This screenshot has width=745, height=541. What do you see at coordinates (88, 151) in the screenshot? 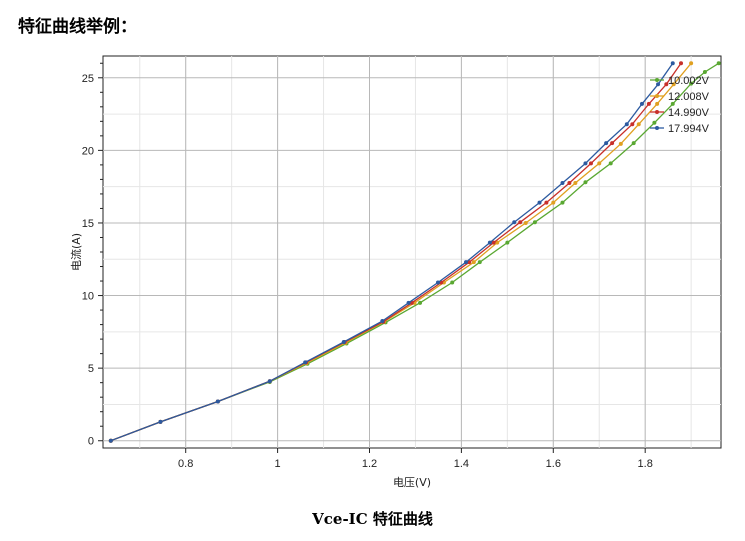
I see `y-tick-label: 20` at bounding box center [88, 151].